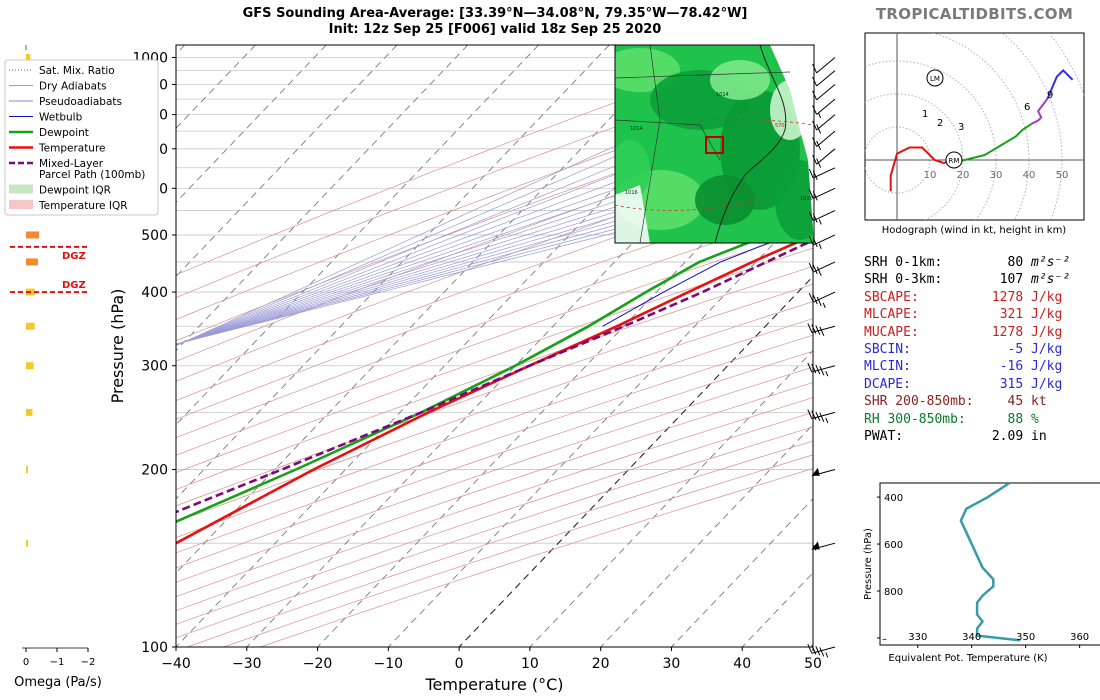  What do you see at coordinates (61, 118) in the screenshot?
I see `legend-label: Wetbulb` at bounding box center [61, 118].